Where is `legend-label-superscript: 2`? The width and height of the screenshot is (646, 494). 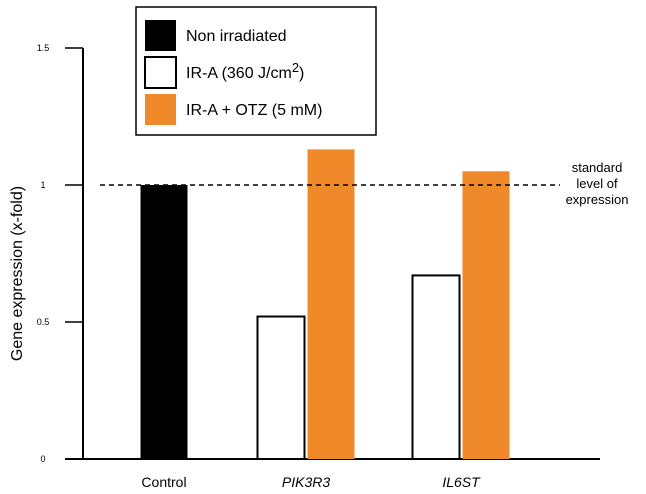
legend-label-superscript: 2 is located at coordinates (295, 67).